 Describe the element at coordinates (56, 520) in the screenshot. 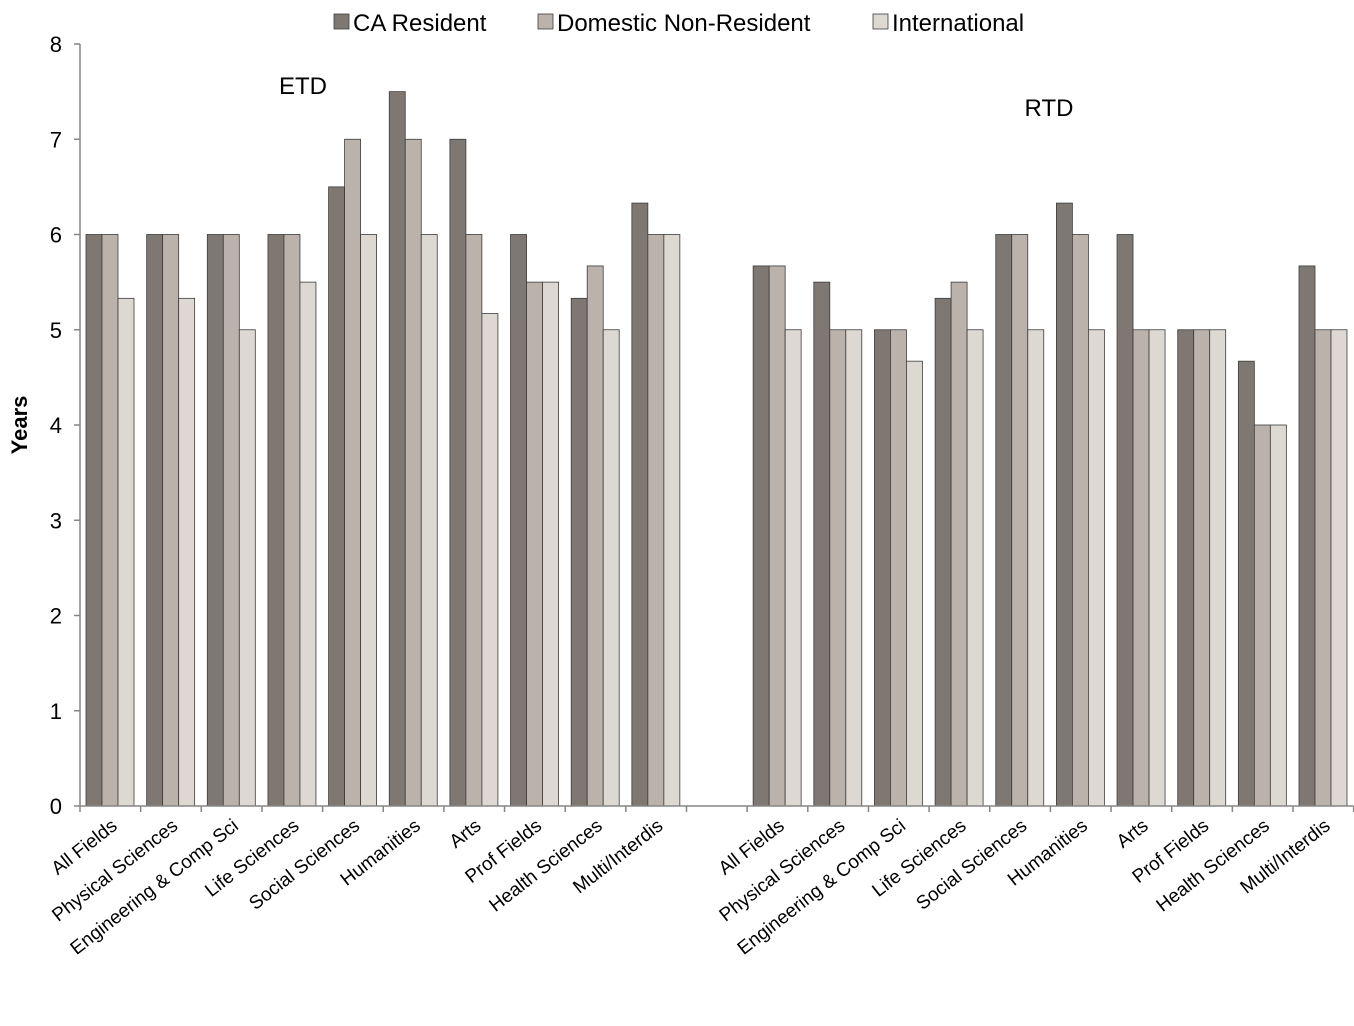

I see `y-tick-label: 3` at that location.